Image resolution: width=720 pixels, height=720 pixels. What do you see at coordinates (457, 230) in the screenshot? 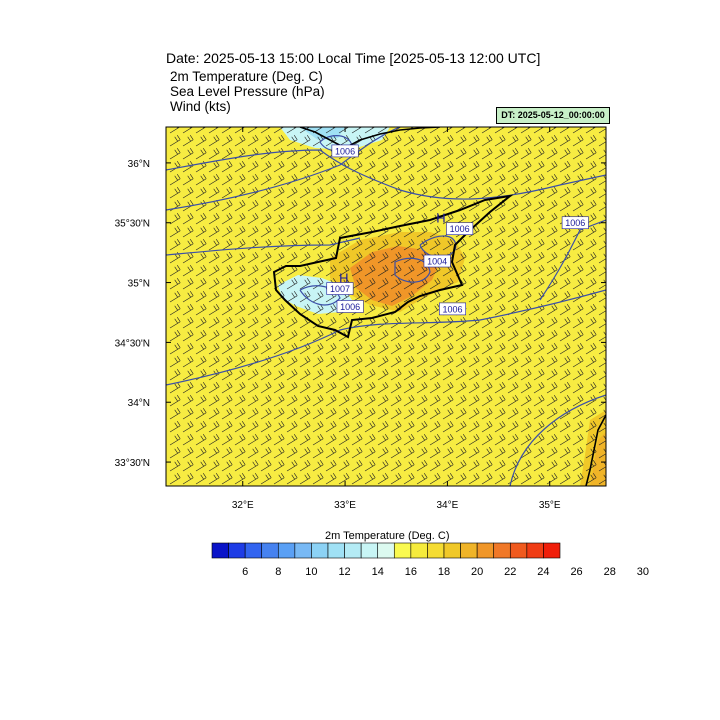
I see `pressure-labels: 1006 1006 1006 1006 1006 1007 1004` at bounding box center [457, 230].